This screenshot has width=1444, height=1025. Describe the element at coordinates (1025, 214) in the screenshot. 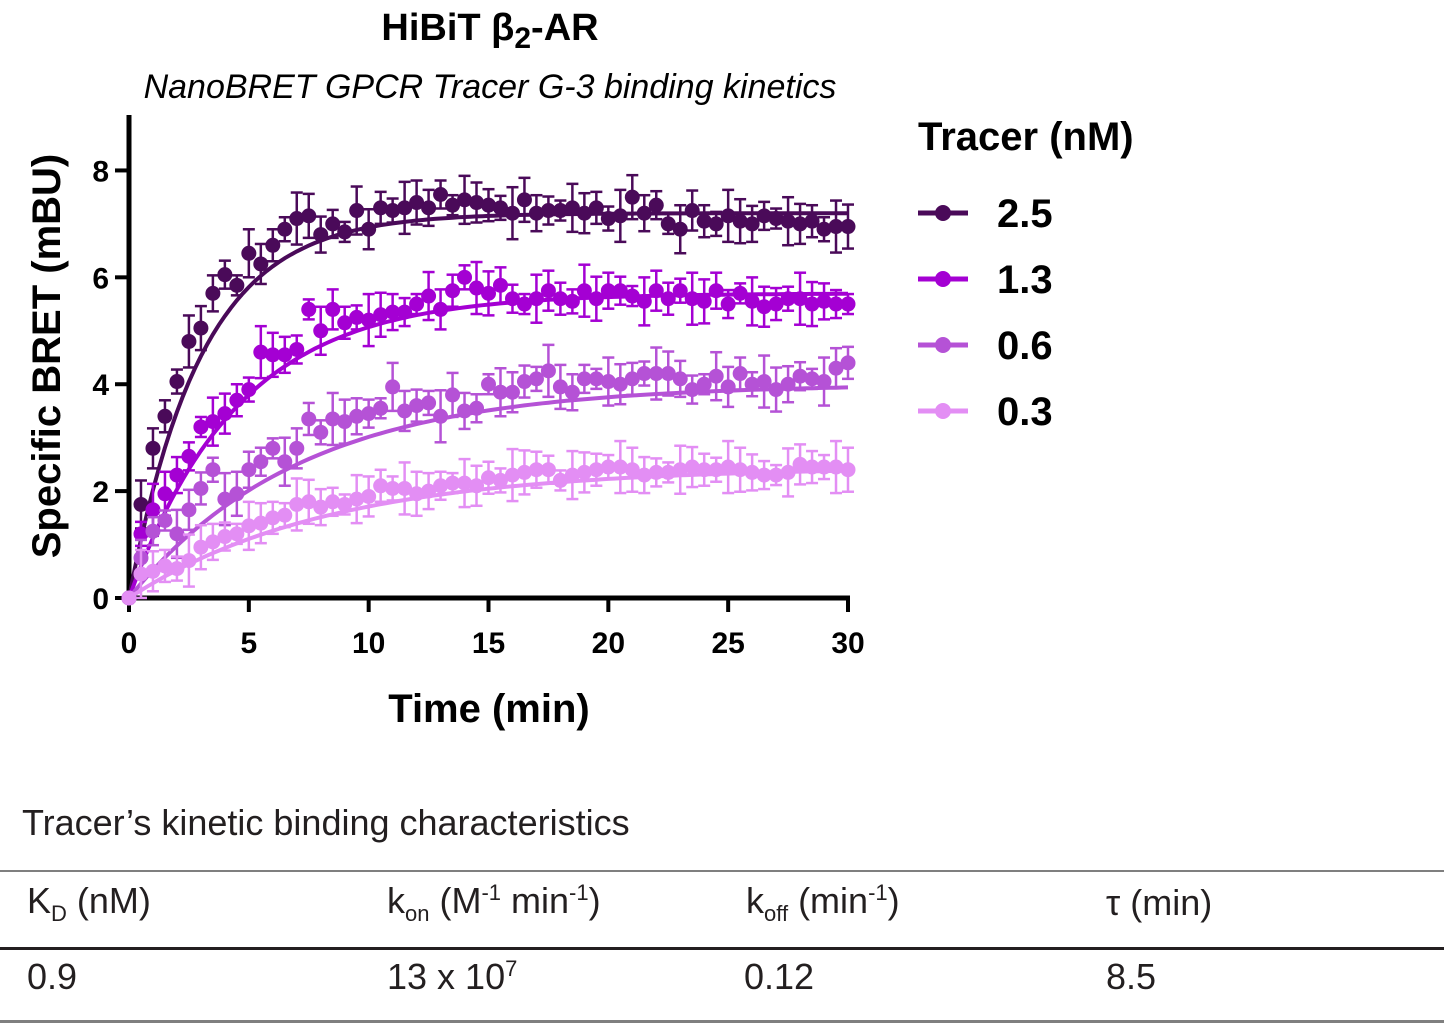

I see `legend-label-2.5: 2.5` at that location.